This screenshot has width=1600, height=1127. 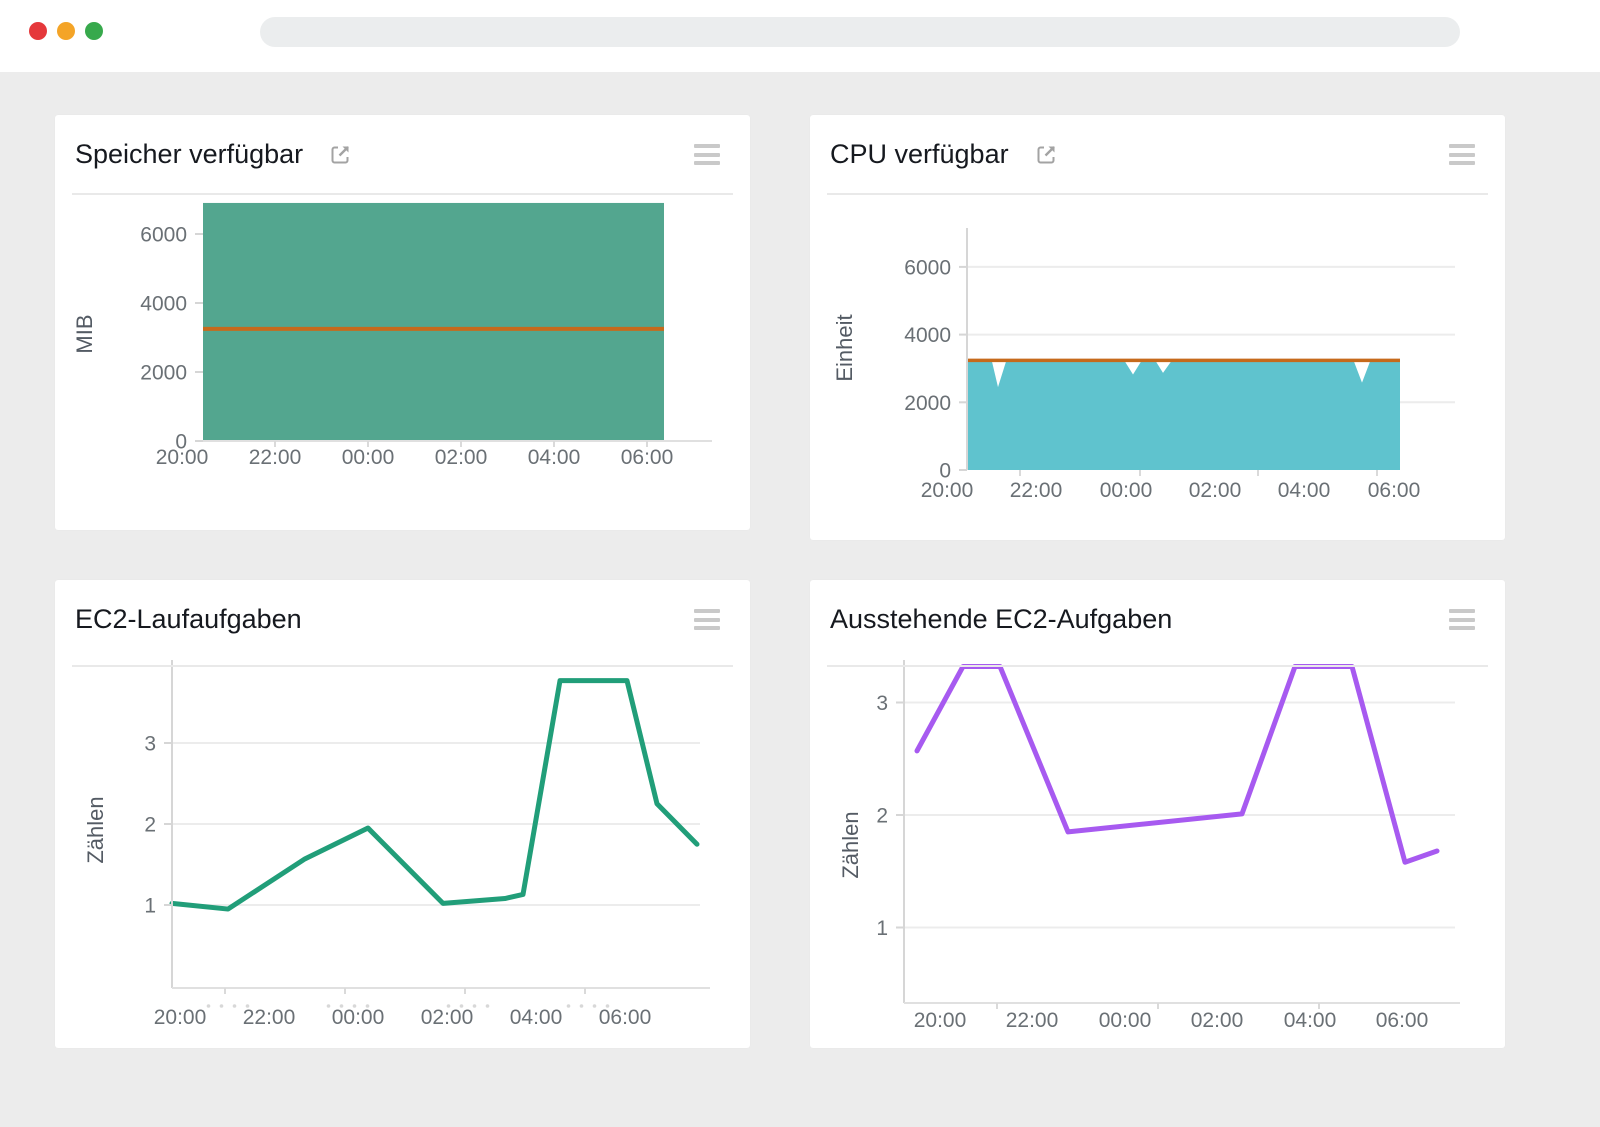 I want to click on browser-titlebar, so click(x=800, y=36).